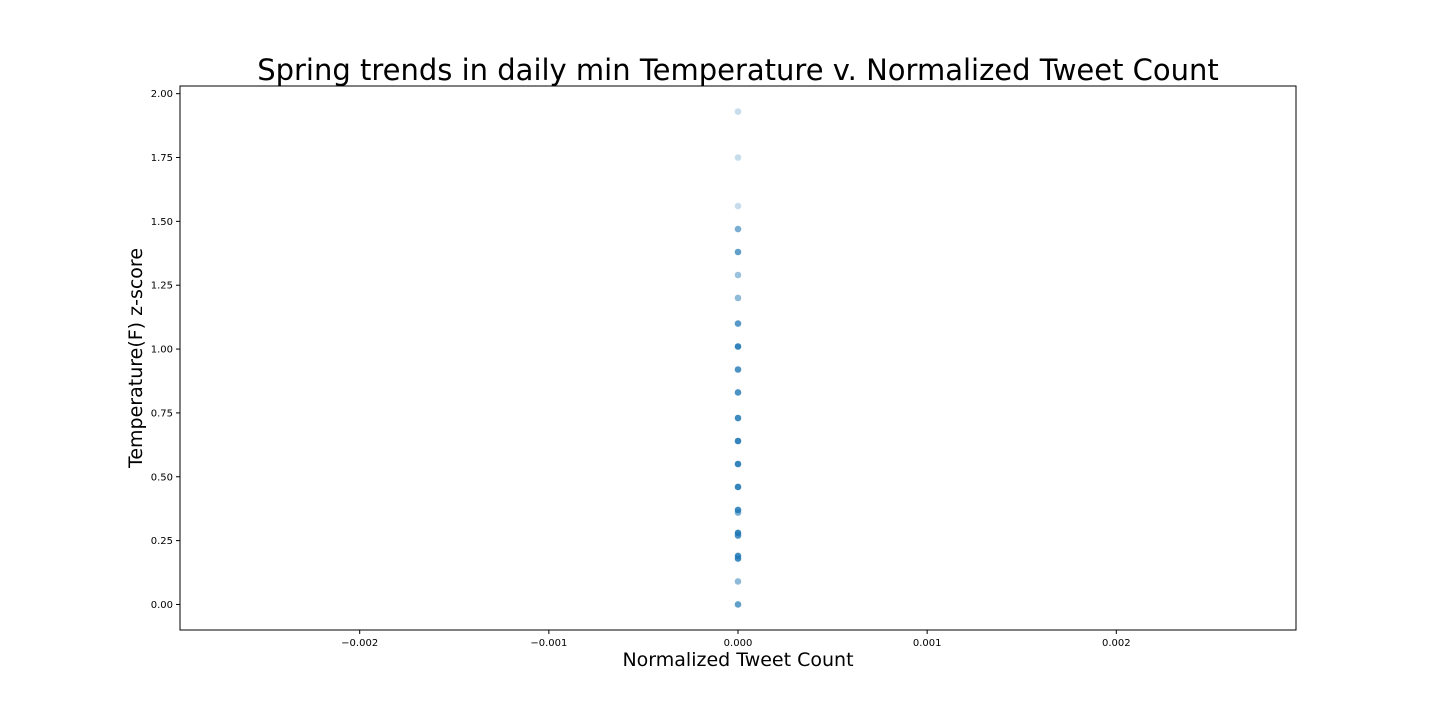 Image resolution: width=1440 pixels, height=720 pixels. Describe the element at coordinates (359, 643) in the screenshot. I see `x-tick-label: −0.002` at that location.